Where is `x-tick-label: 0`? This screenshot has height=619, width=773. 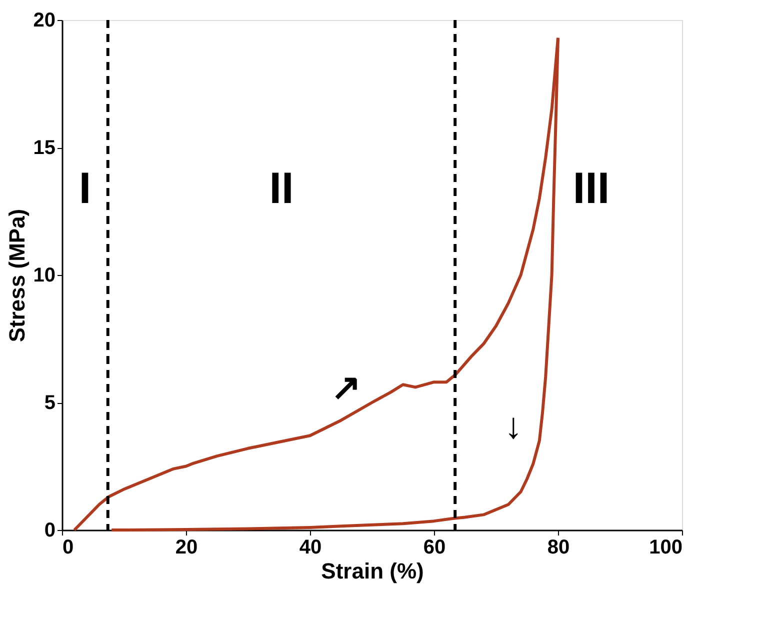 x-tick-label: 0 is located at coordinates (68, 547).